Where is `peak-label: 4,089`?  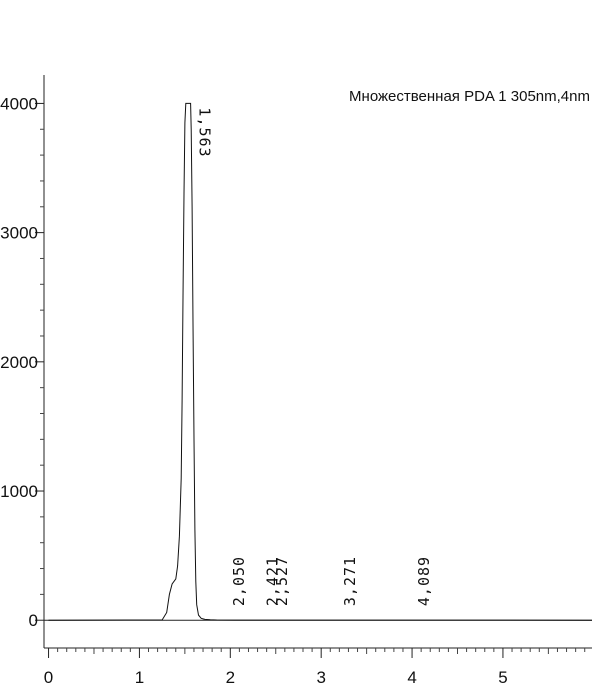
peak-label: 4,089 is located at coordinates (424, 581).